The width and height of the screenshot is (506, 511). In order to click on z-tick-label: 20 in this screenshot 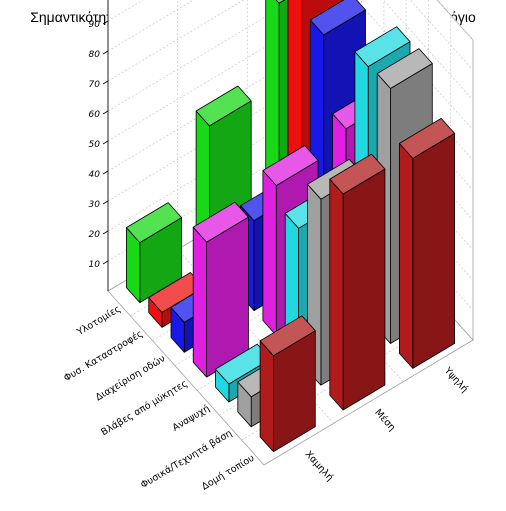, I will do `click(95, 235)`.